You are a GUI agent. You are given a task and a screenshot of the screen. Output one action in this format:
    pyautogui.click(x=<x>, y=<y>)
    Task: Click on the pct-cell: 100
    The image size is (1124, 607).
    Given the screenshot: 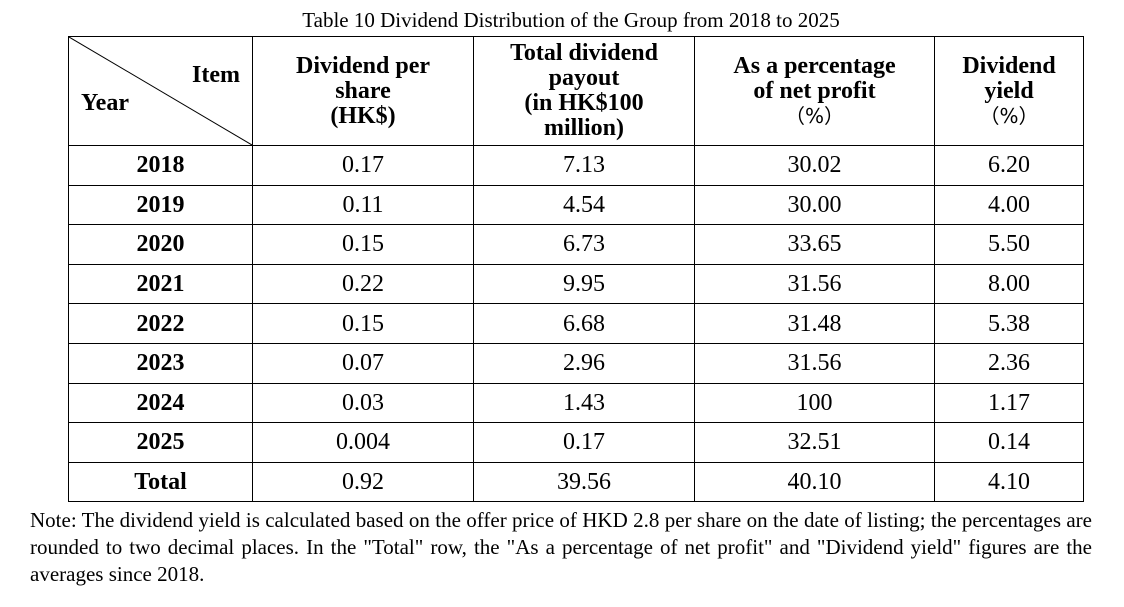 What is the action you would take?
    pyautogui.click(x=814, y=403)
    